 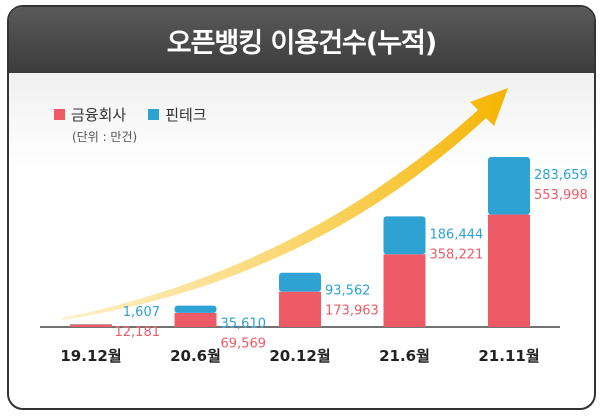 I want to click on value-label-financial: 69,569, so click(x=244, y=344).